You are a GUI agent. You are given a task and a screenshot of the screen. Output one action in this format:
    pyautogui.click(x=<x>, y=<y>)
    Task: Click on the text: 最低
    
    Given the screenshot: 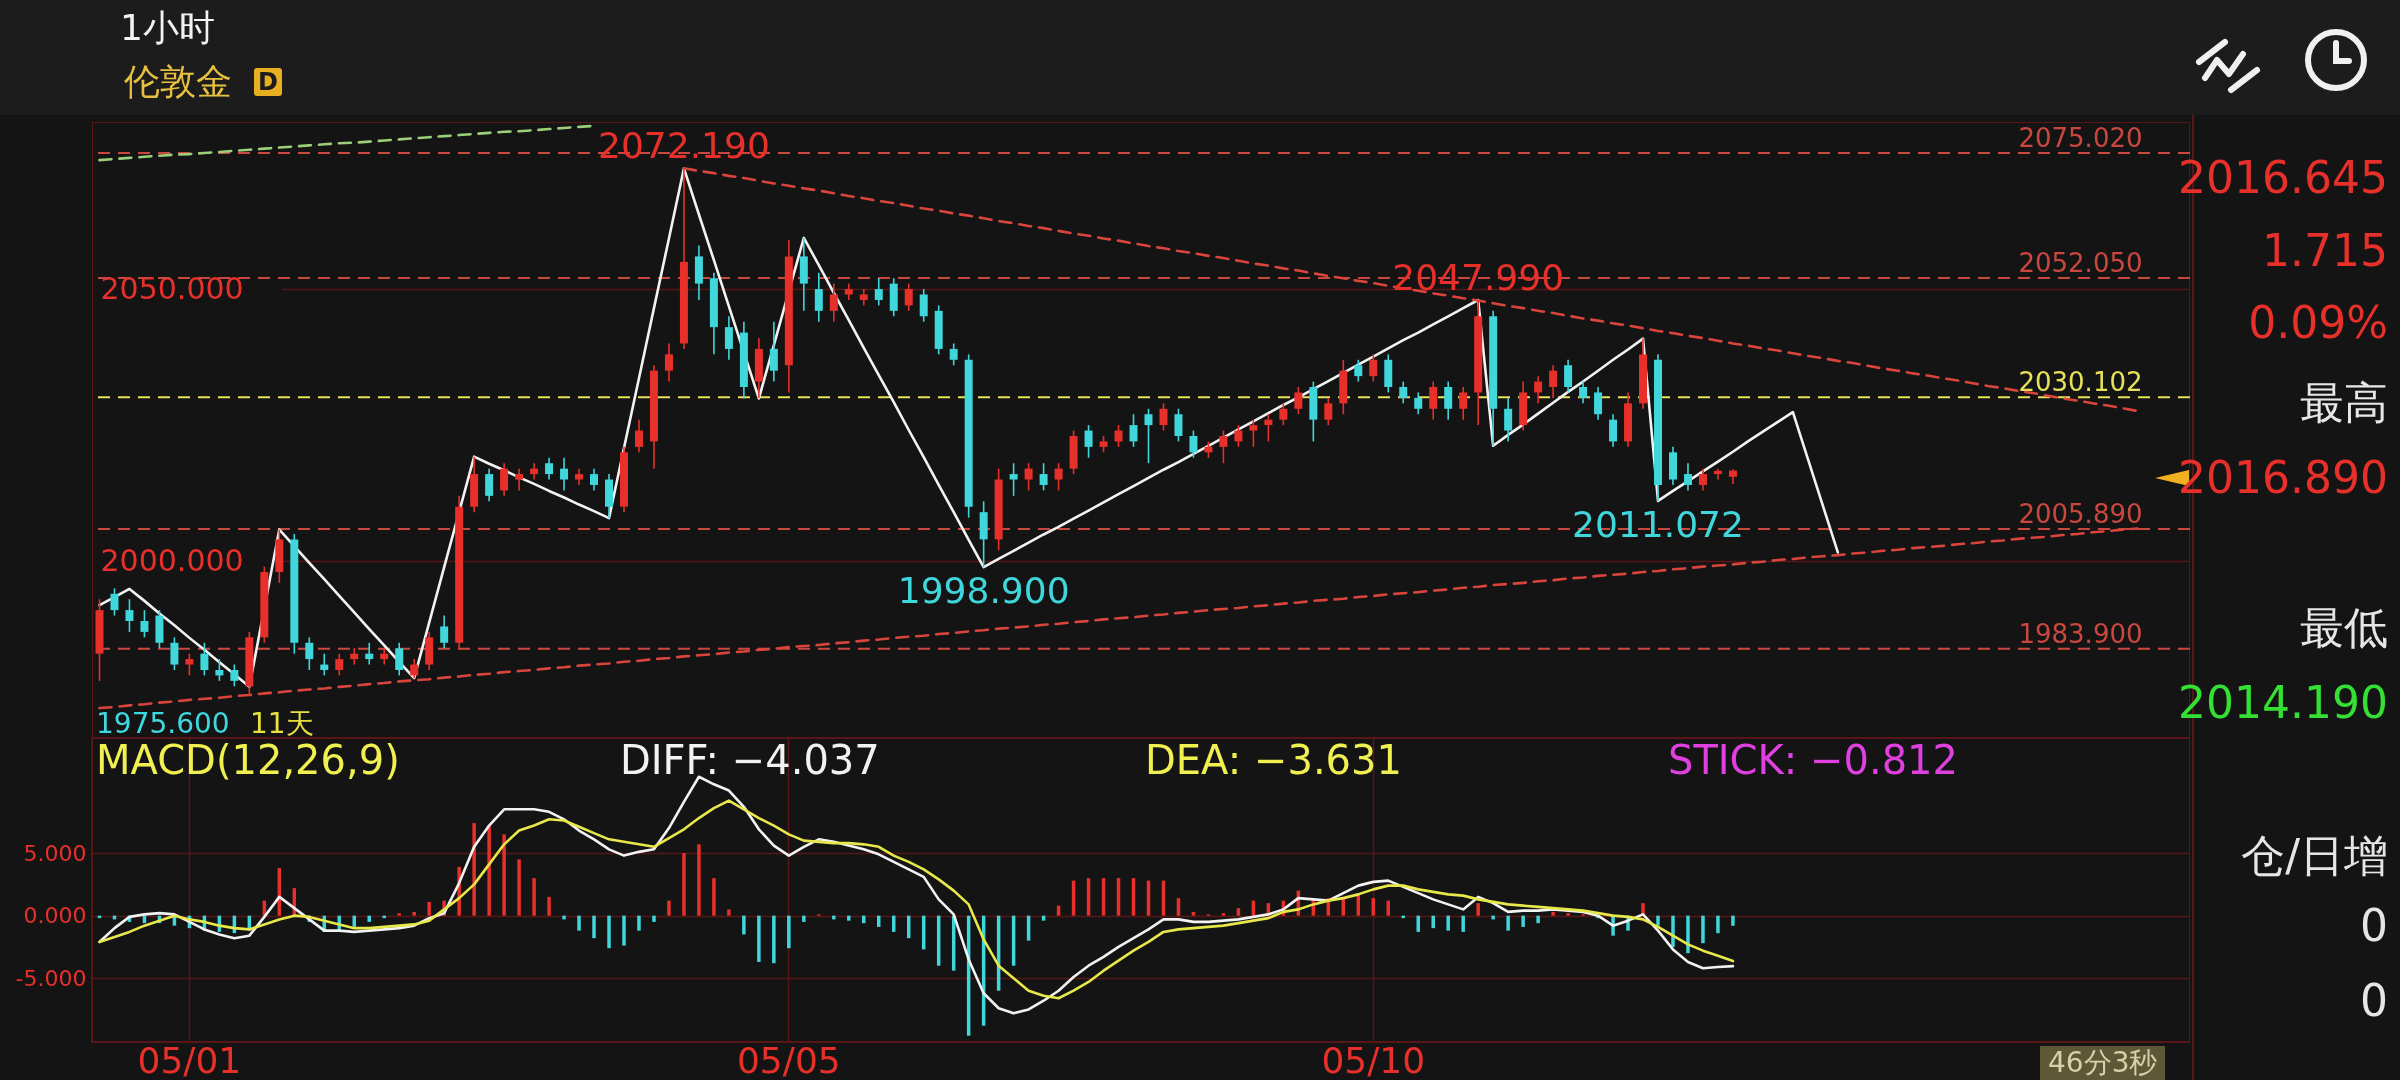 What is the action you would take?
    pyautogui.click(x=2344, y=627)
    